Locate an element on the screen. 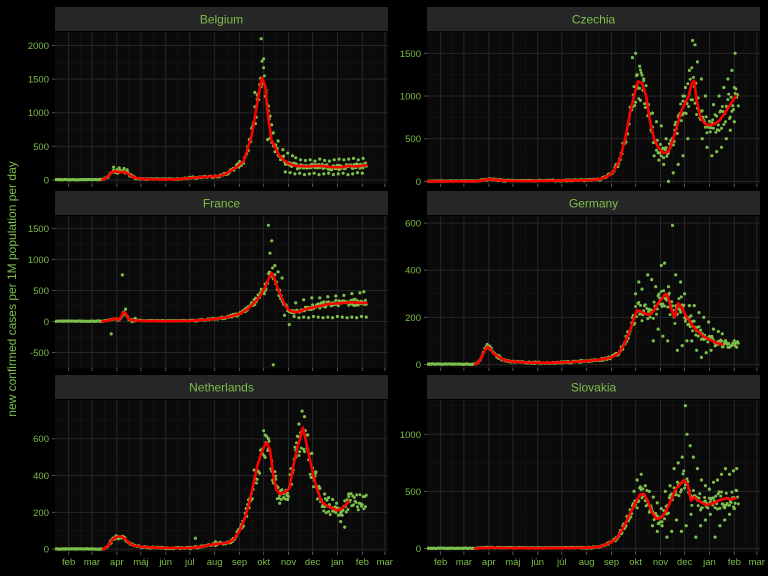 This screenshot has width=768, height=576. y-tick-label: 1000 is located at coordinates (410, 97).